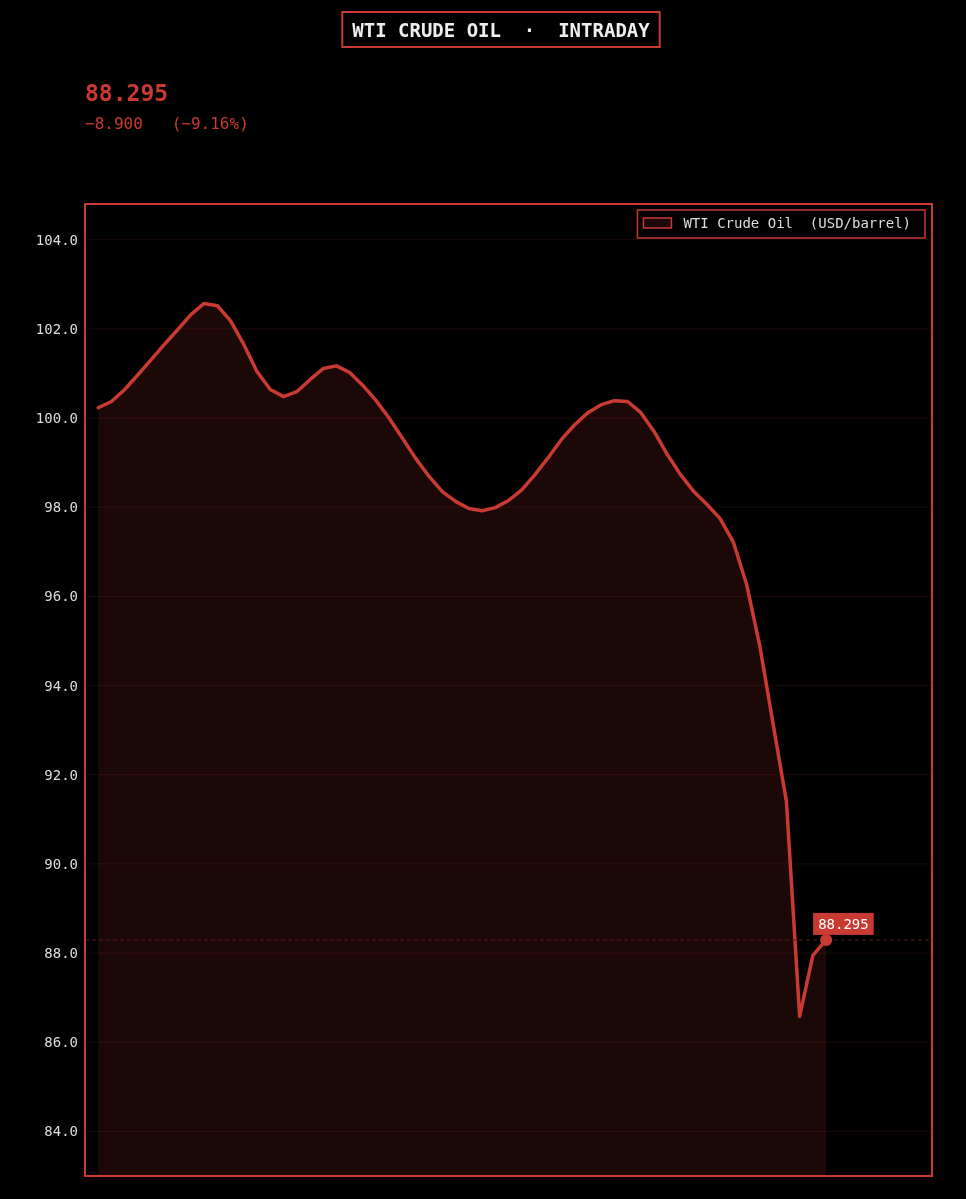 Image resolution: width=966 pixels, height=1199 pixels. Describe the element at coordinates (61, 953) in the screenshot. I see `y-tick-label: 88.0` at that location.